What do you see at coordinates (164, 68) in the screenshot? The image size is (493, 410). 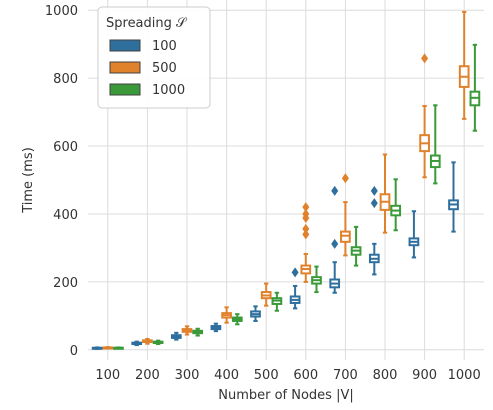 I see `legend-entry-label: 500` at bounding box center [164, 68].